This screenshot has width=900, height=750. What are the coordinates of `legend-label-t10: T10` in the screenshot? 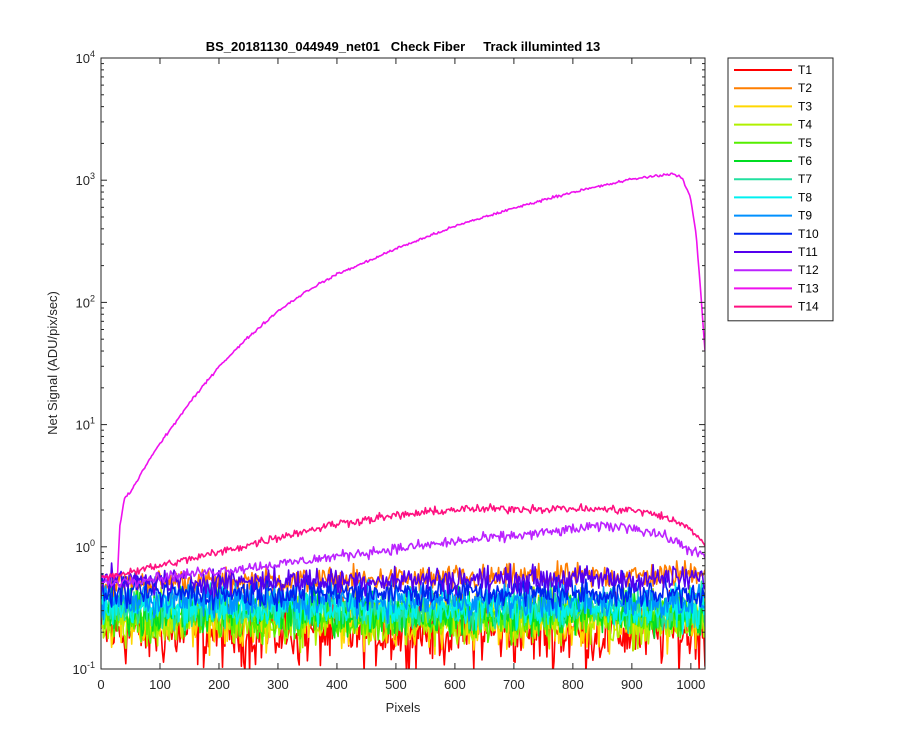 It's located at (808, 234).